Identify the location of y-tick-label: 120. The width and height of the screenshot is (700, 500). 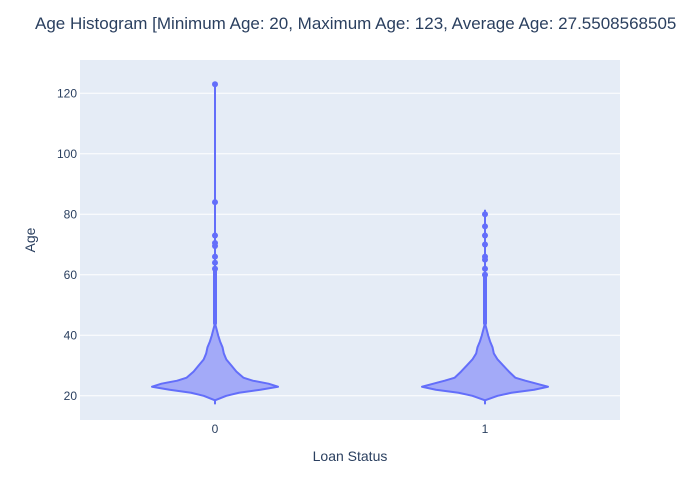
(67, 93).